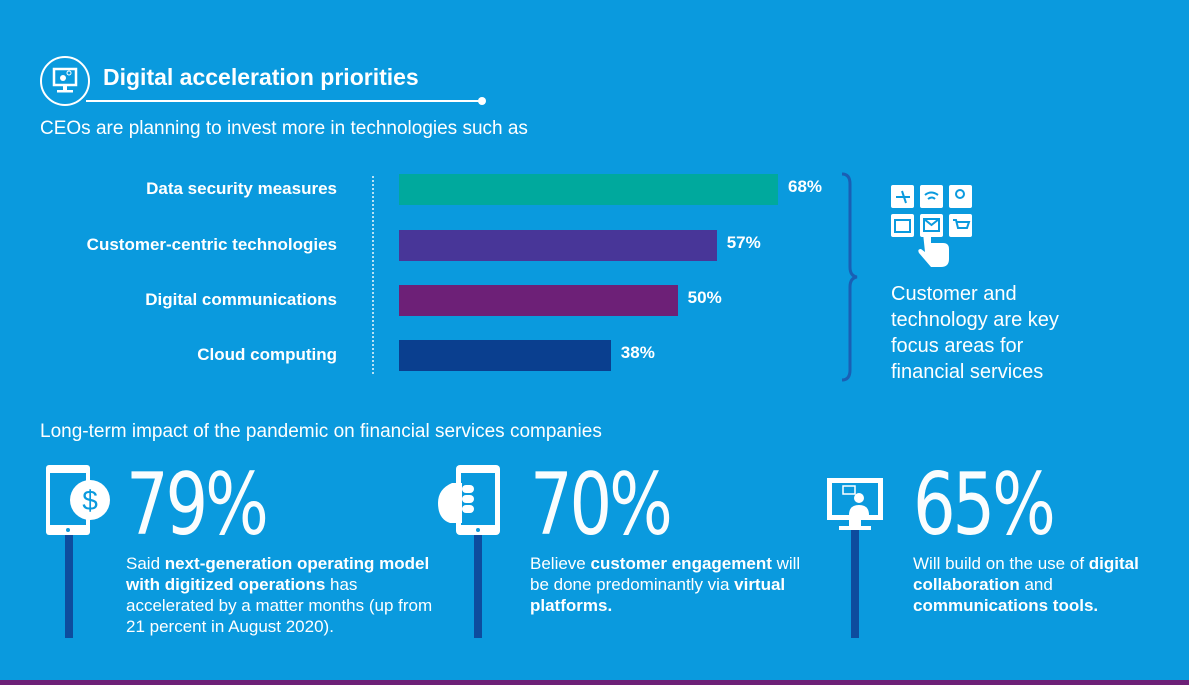 The width and height of the screenshot is (1189, 685). I want to click on data-label: 57%, so click(743, 242).